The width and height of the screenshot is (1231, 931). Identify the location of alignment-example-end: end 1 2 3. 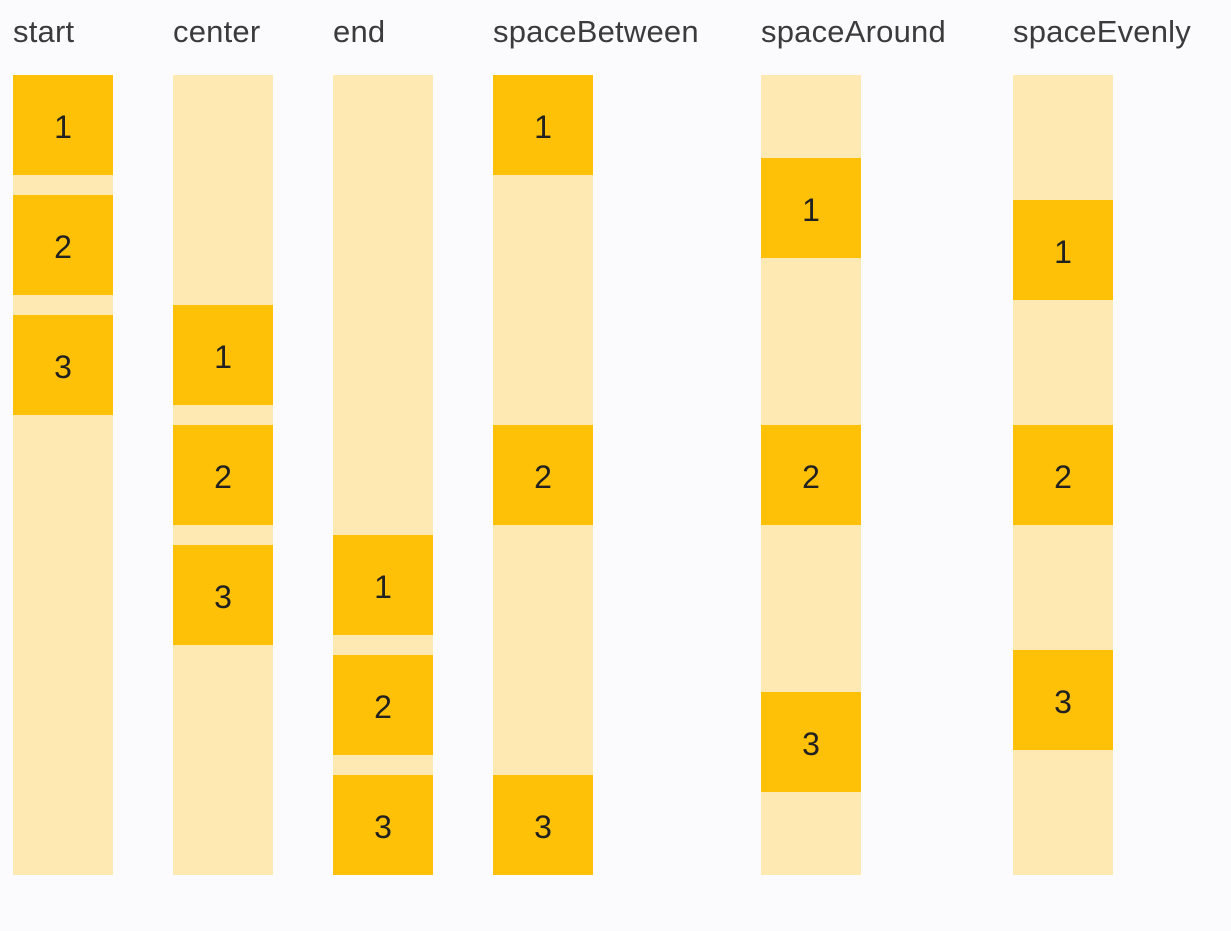
(383, 437).